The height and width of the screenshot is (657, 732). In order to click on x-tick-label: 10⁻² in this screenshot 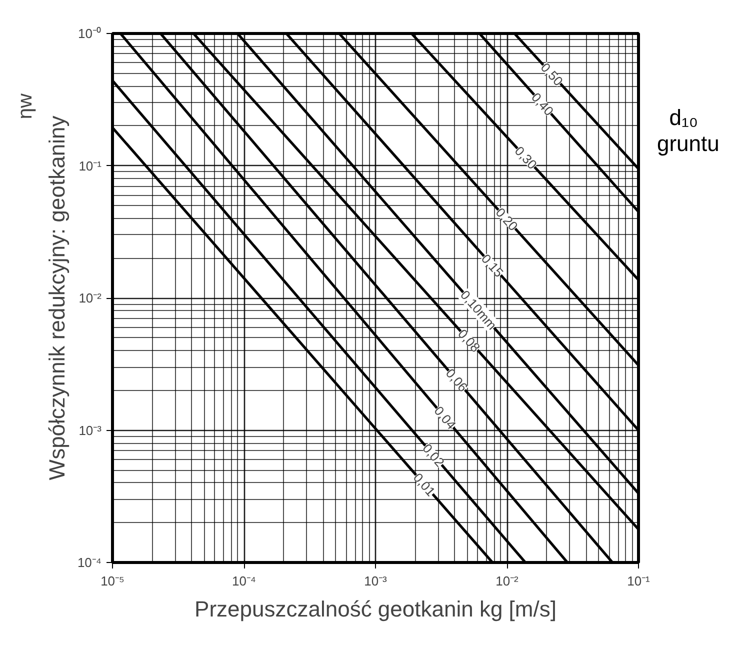, I will do `click(508, 581)`.